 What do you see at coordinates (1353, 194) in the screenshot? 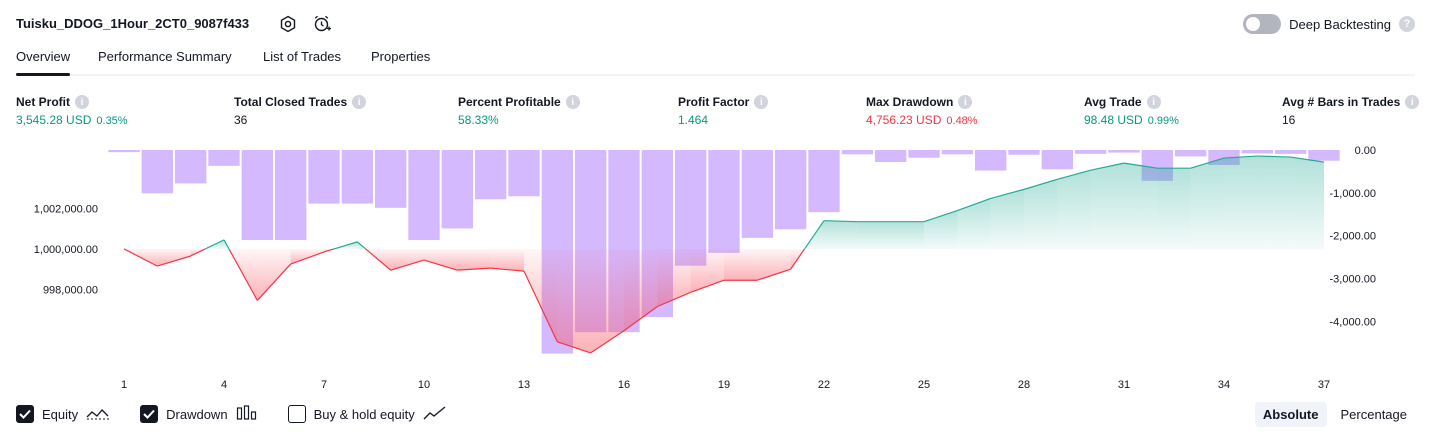
I see `right-axis-label: -1,000.00` at bounding box center [1353, 194].